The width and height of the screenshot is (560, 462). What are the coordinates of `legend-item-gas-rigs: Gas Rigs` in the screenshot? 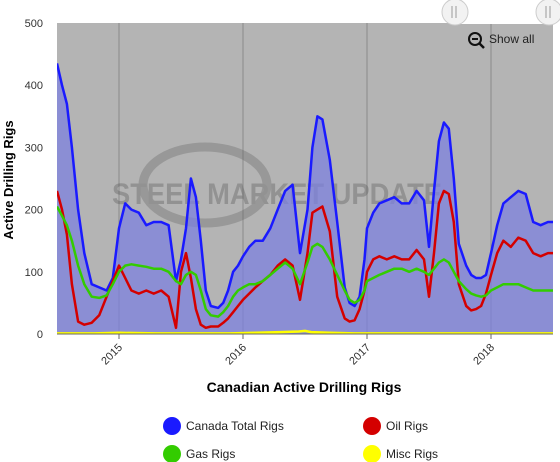 It's located at (199, 453).